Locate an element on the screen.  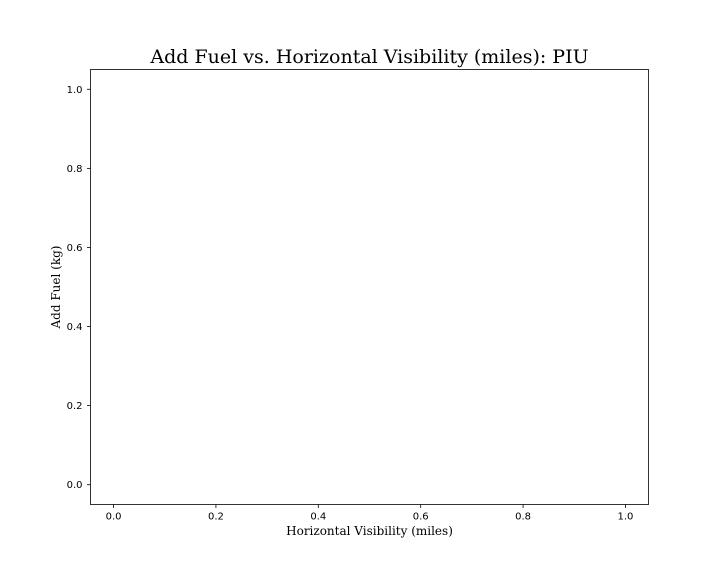
x-axis: 0.0 0.2 0.4 0.6 0.8 1.0 is located at coordinates (370, 513).